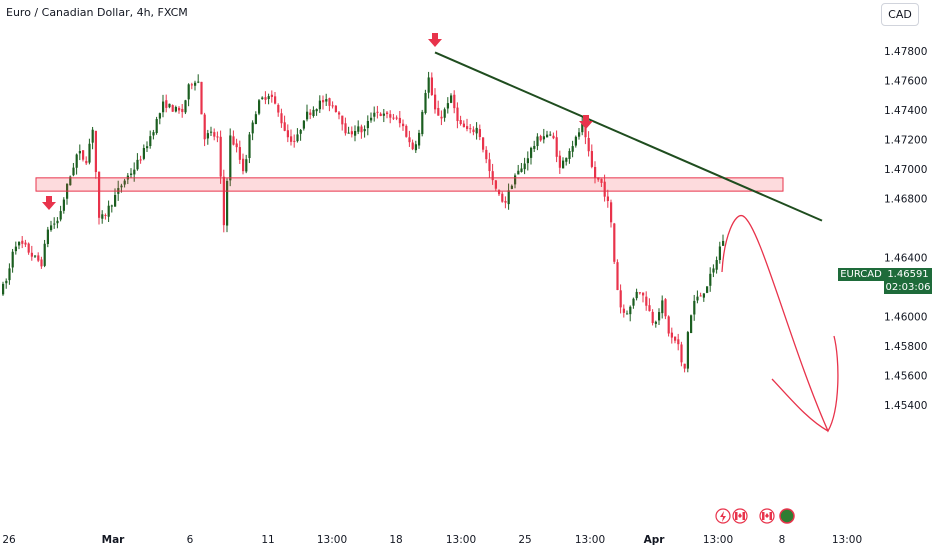 The height and width of the screenshot is (550, 932). Describe the element at coordinates (586, 122) in the screenshot. I see `down-arrow-marker` at that location.